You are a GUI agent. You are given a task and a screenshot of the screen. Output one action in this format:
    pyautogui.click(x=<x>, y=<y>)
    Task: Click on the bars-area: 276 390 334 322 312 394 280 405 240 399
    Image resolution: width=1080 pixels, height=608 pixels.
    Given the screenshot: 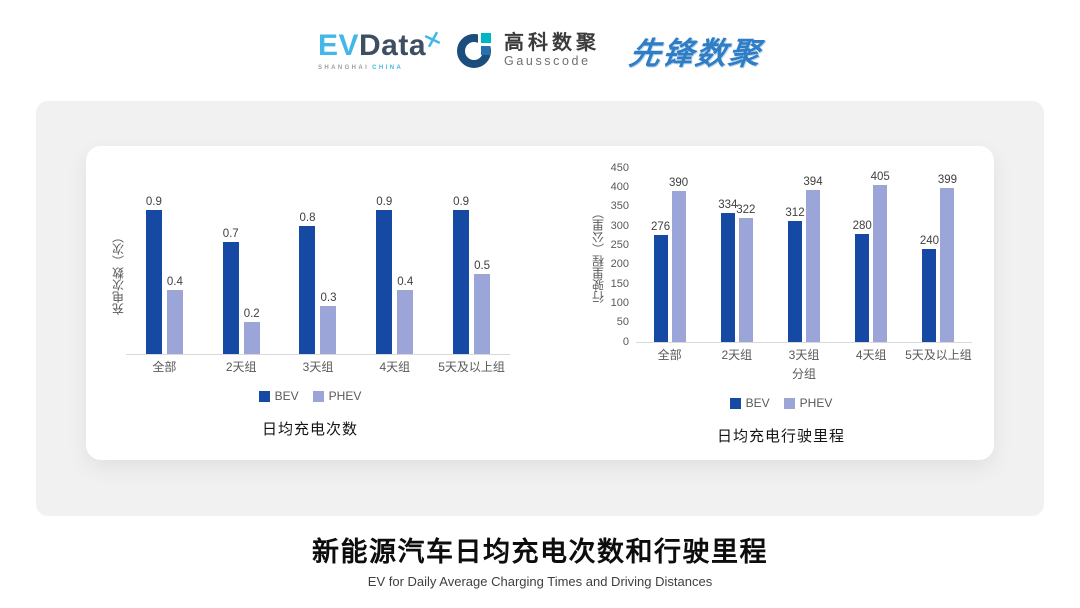 What is the action you would take?
    pyautogui.click(x=804, y=255)
    